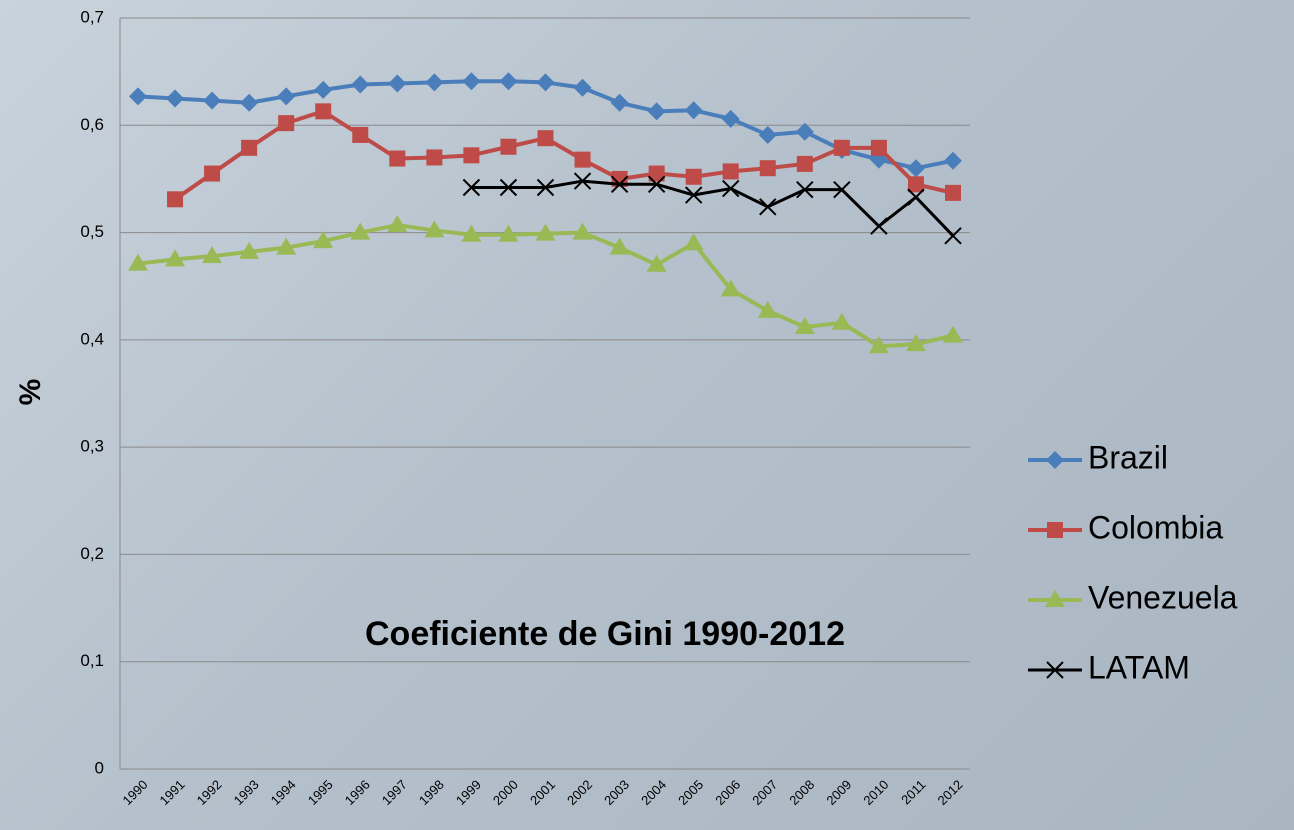 Image resolution: width=1294 pixels, height=830 pixels. What do you see at coordinates (913, 792) in the screenshot?
I see `x-tick-label: 2011` at bounding box center [913, 792].